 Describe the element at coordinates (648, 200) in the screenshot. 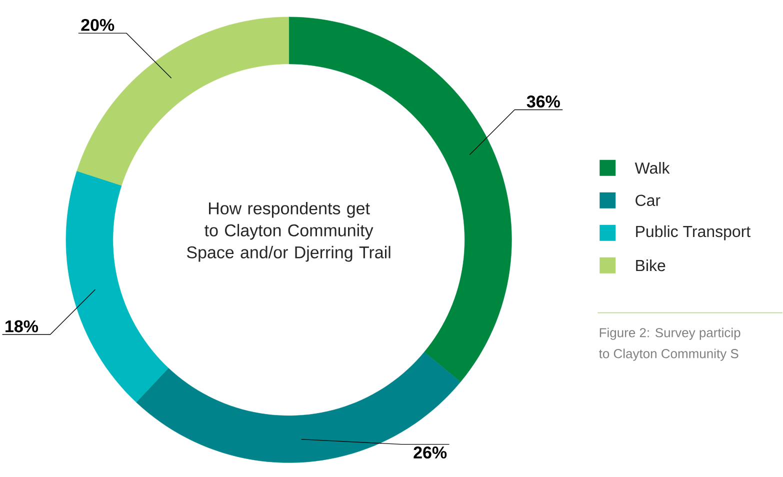

I see `legend-label: Car` at that location.